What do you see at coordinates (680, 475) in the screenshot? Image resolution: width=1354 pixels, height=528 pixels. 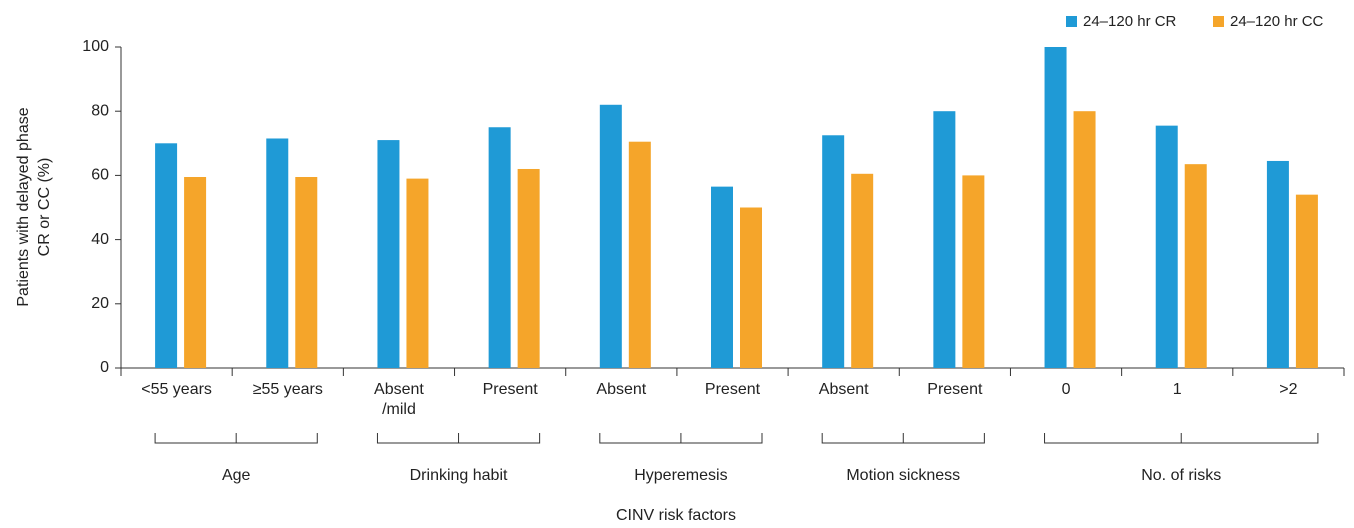 I see `group-label: Hyperemesis` at bounding box center [680, 475].